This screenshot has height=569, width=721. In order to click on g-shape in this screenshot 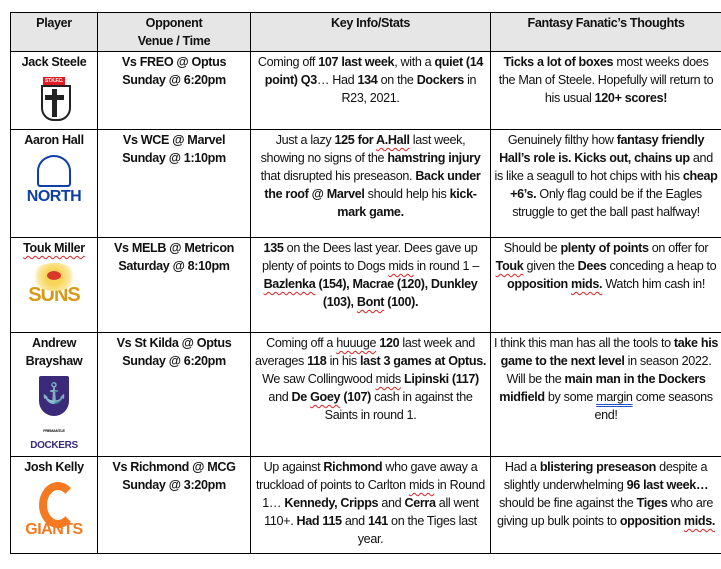, I will do `click(58, 505)`.